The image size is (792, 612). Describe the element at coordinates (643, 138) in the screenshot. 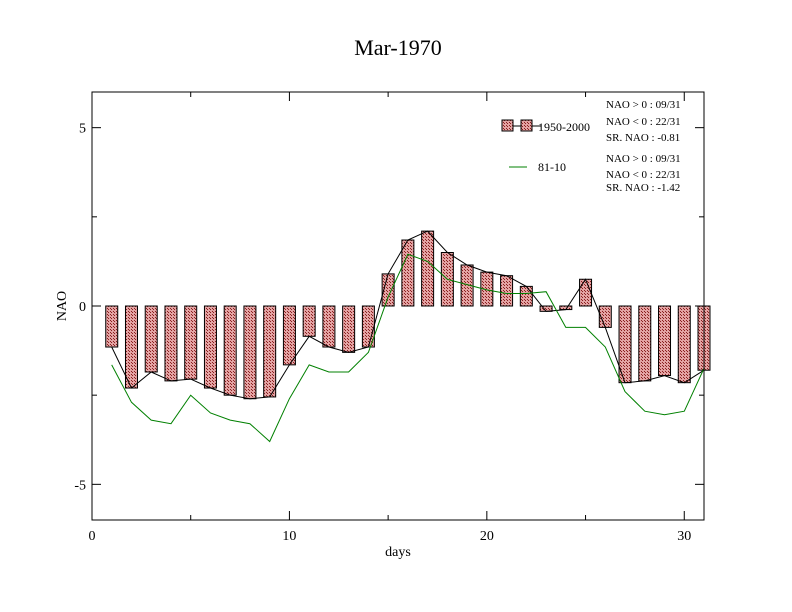

I see `stats-1-sr: SR. NAO : -0.81` at that location.